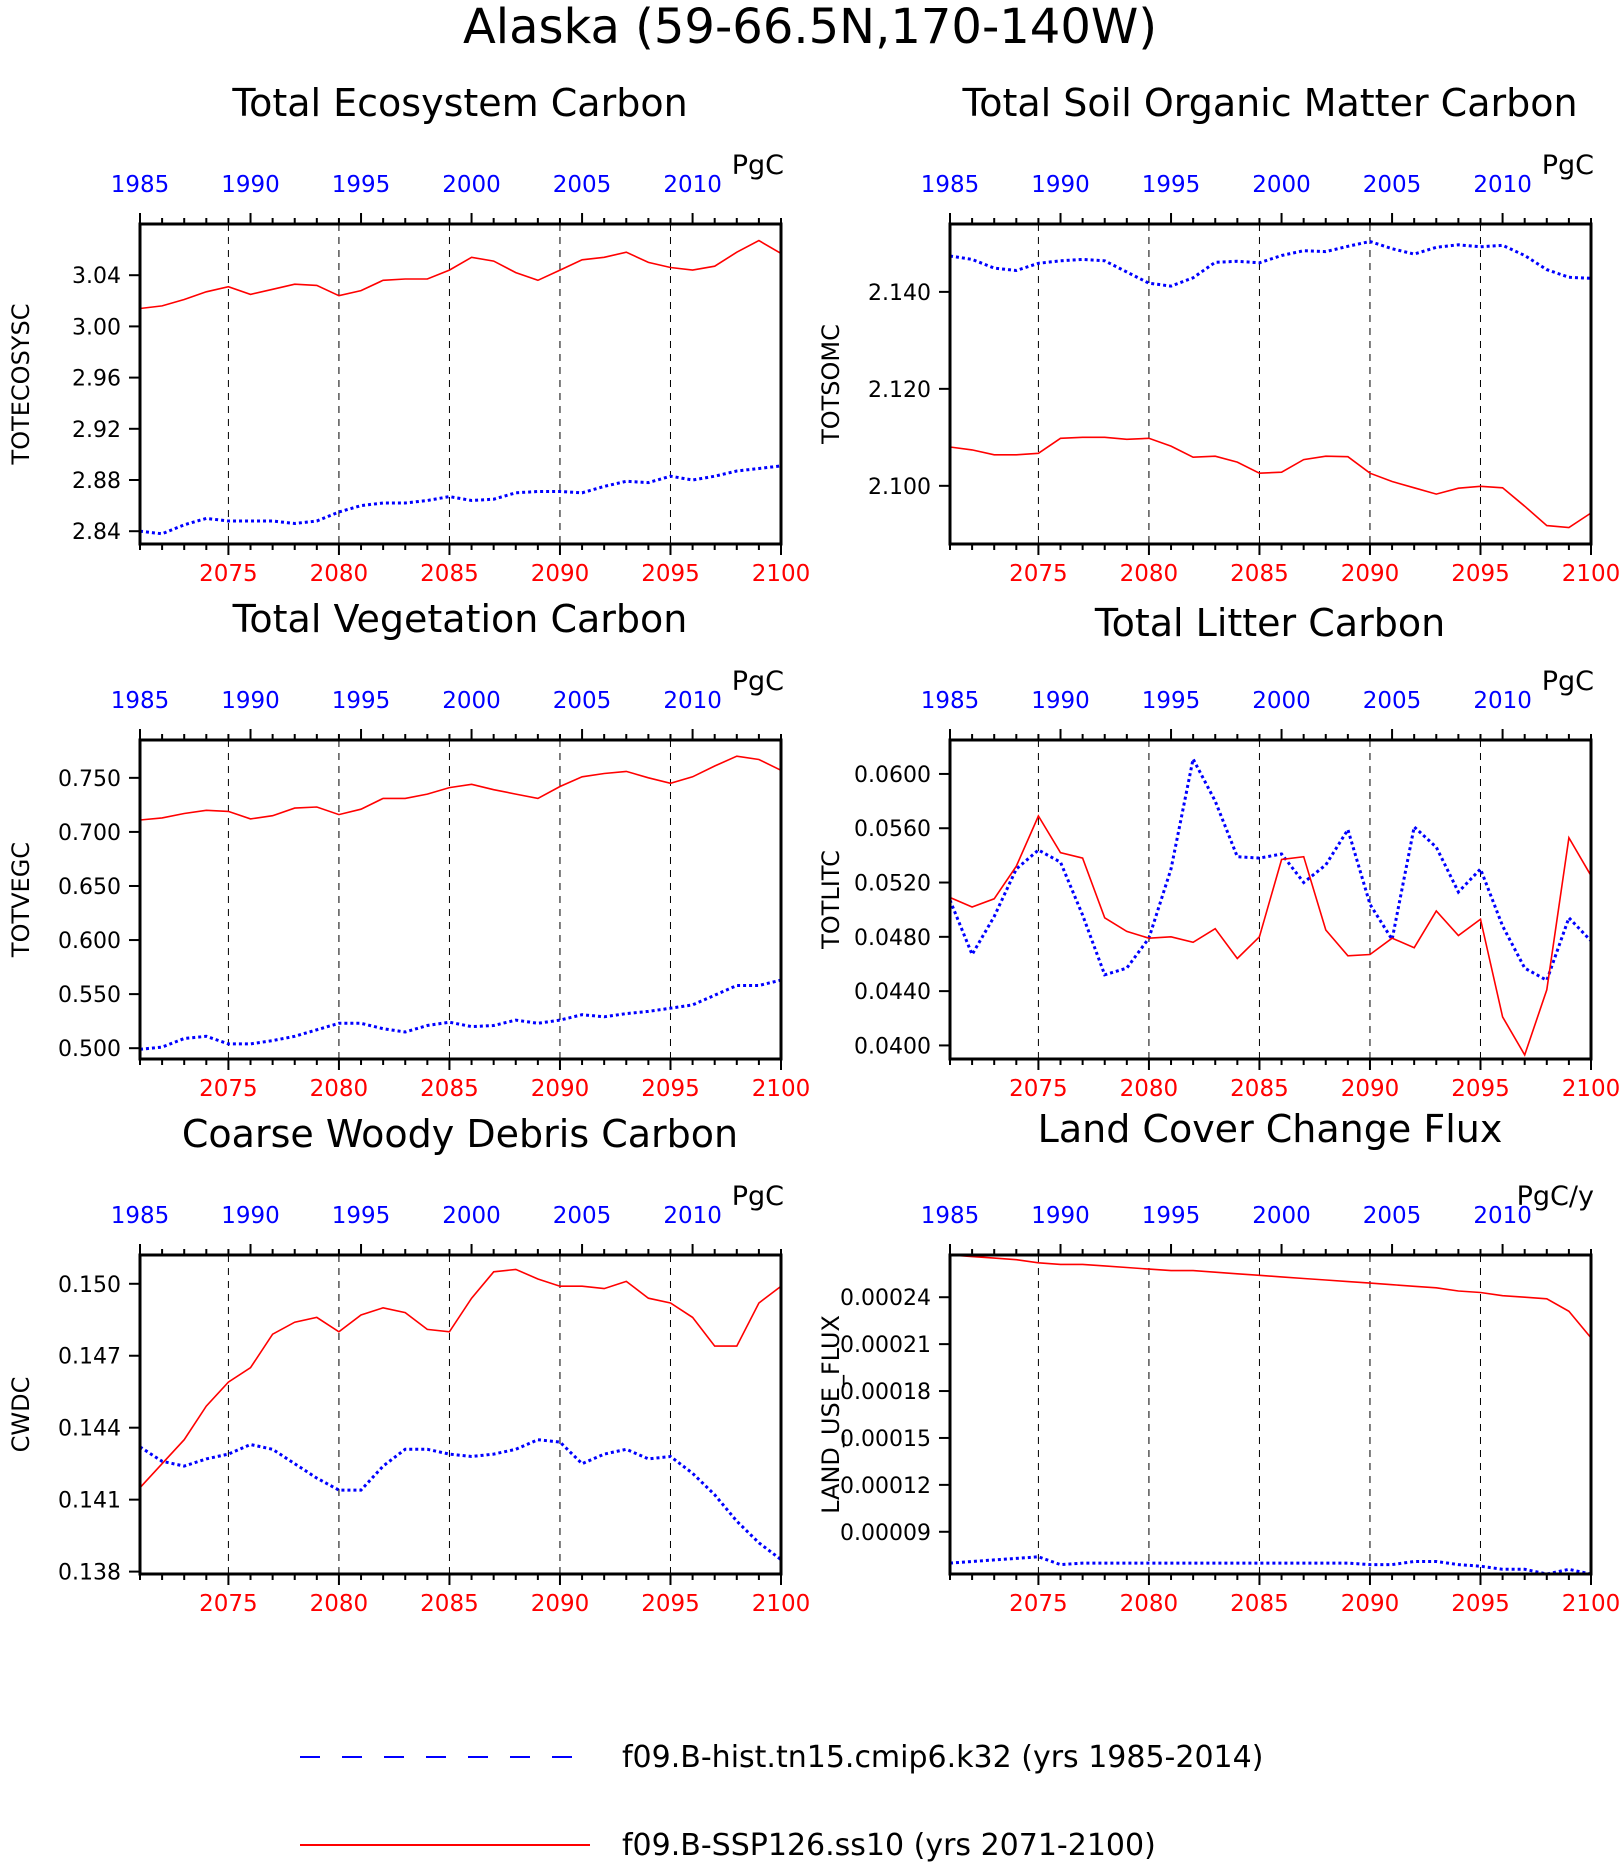 This screenshot has width=1621, height=1864. Describe the element at coordinates (89, 1049) in the screenshot. I see `y-tick-label: 0.500` at that location.